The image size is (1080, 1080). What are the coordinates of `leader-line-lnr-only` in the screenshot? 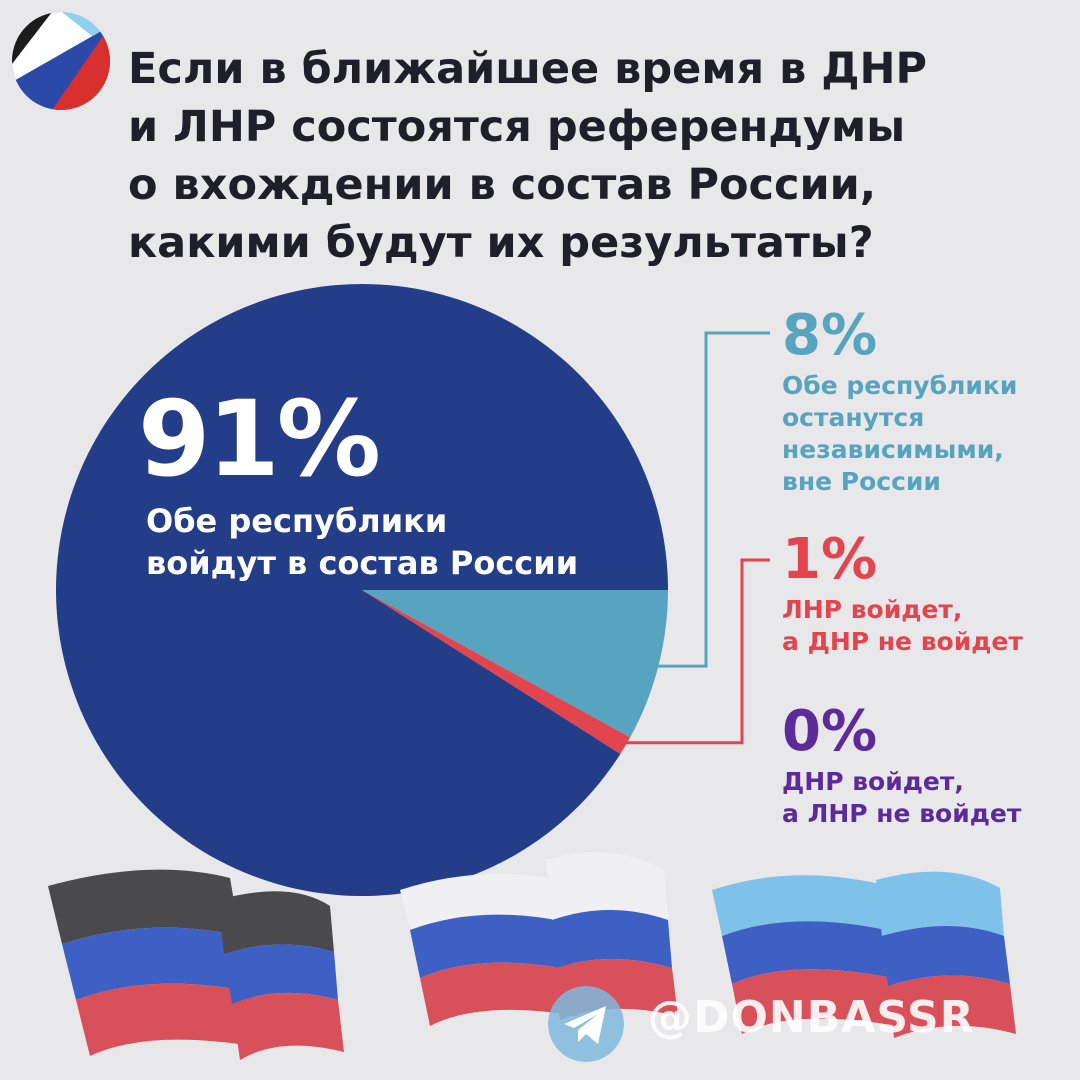 It's located at (695, 651).